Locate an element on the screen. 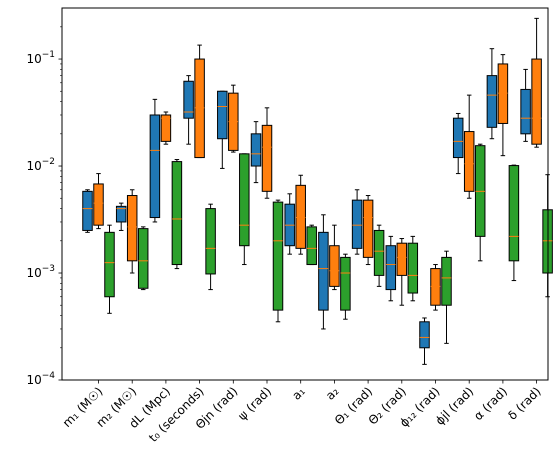 The image size is (560, 475). x-tick-label: a₁ is located at coordinates (298, 393).